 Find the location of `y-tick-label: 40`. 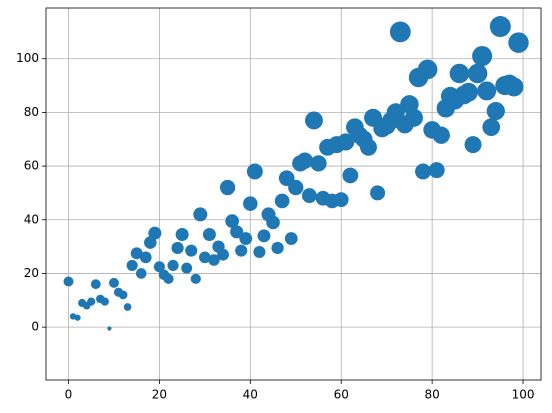

y-tick-label: 40 is located at coordinates (31, 219).